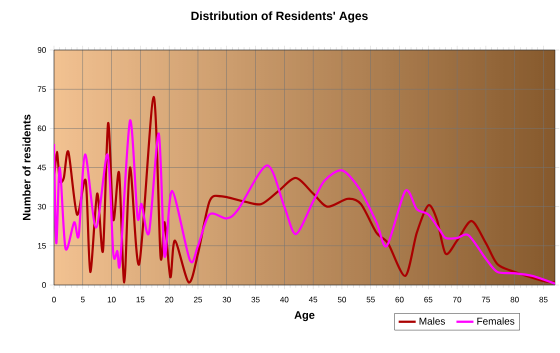 This screenshot has height=353, width=560. Describe the element at coordinates (279, 17) in the screenshot. I see `chart-title: Distribution of Residents' Ages` at that location.